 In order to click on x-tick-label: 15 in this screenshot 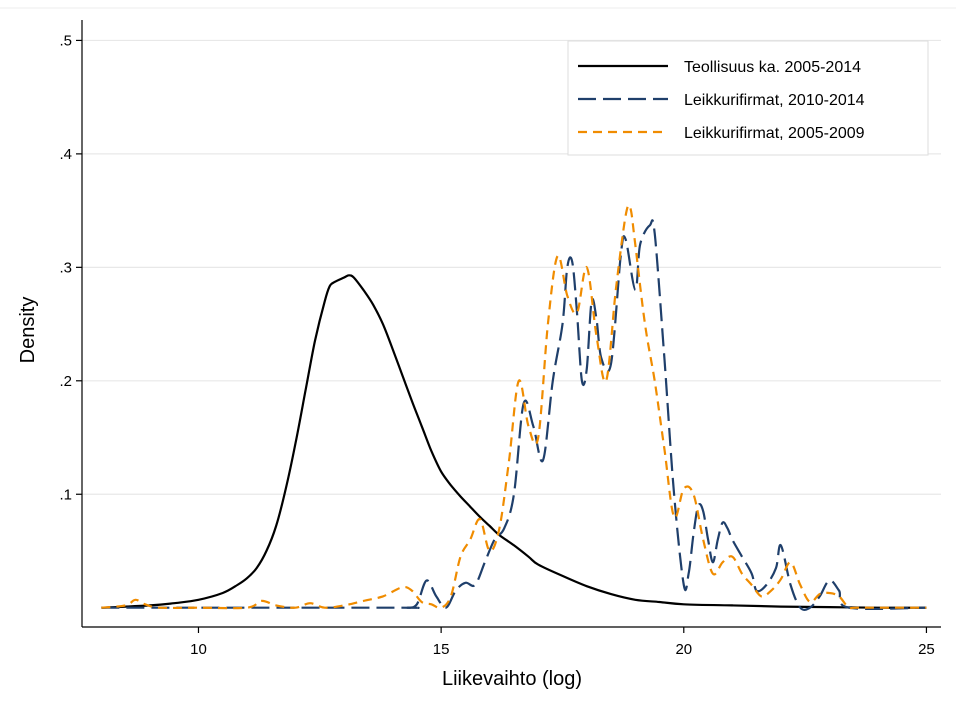, I will do `click(441, 649)`.